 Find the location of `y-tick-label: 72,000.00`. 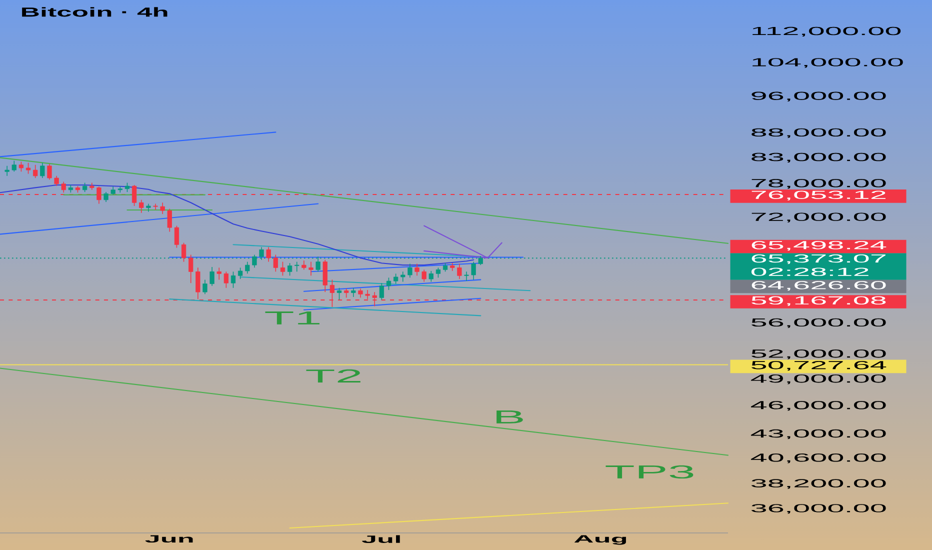

y-tick-label: 72,000.00 is located at coordinates (819, 217).